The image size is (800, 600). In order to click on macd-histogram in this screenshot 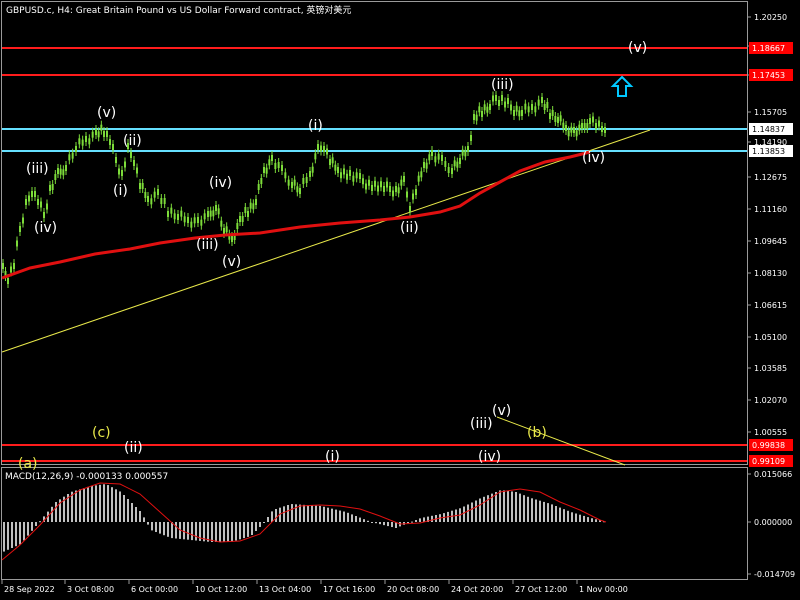, I will do `click(304, 518)`.